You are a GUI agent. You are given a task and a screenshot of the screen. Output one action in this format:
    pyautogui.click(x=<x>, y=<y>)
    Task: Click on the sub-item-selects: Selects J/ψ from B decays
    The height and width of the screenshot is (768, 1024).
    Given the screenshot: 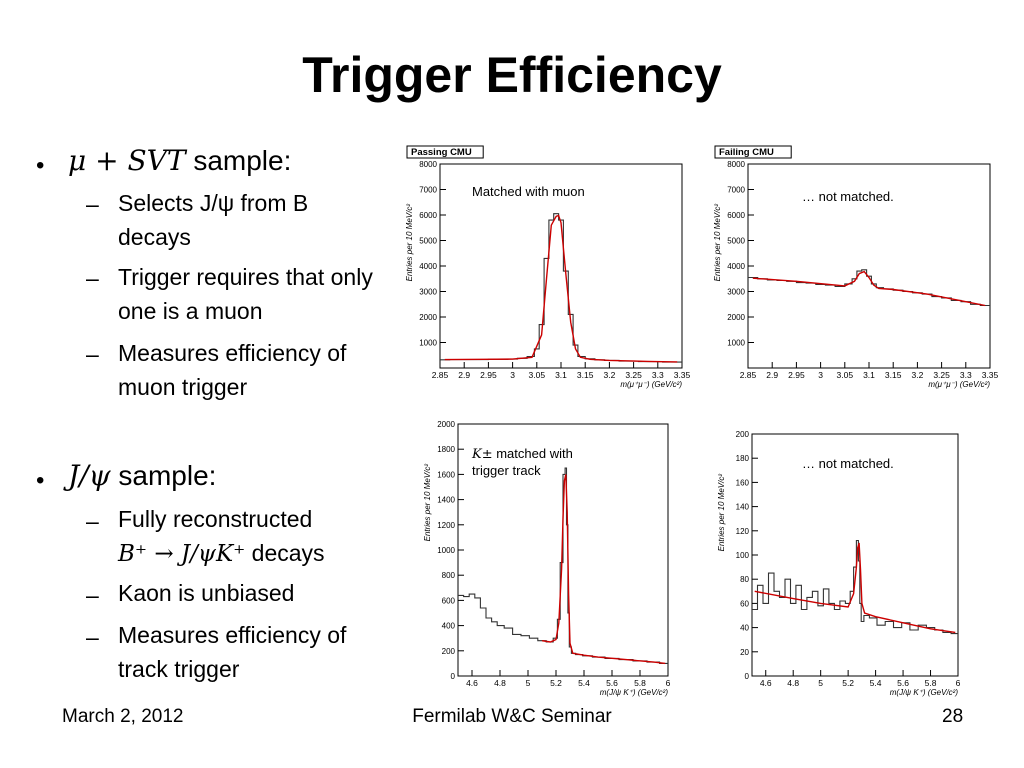 What is the action you would take?
    pyautogui.click(x=213, y=220)
    